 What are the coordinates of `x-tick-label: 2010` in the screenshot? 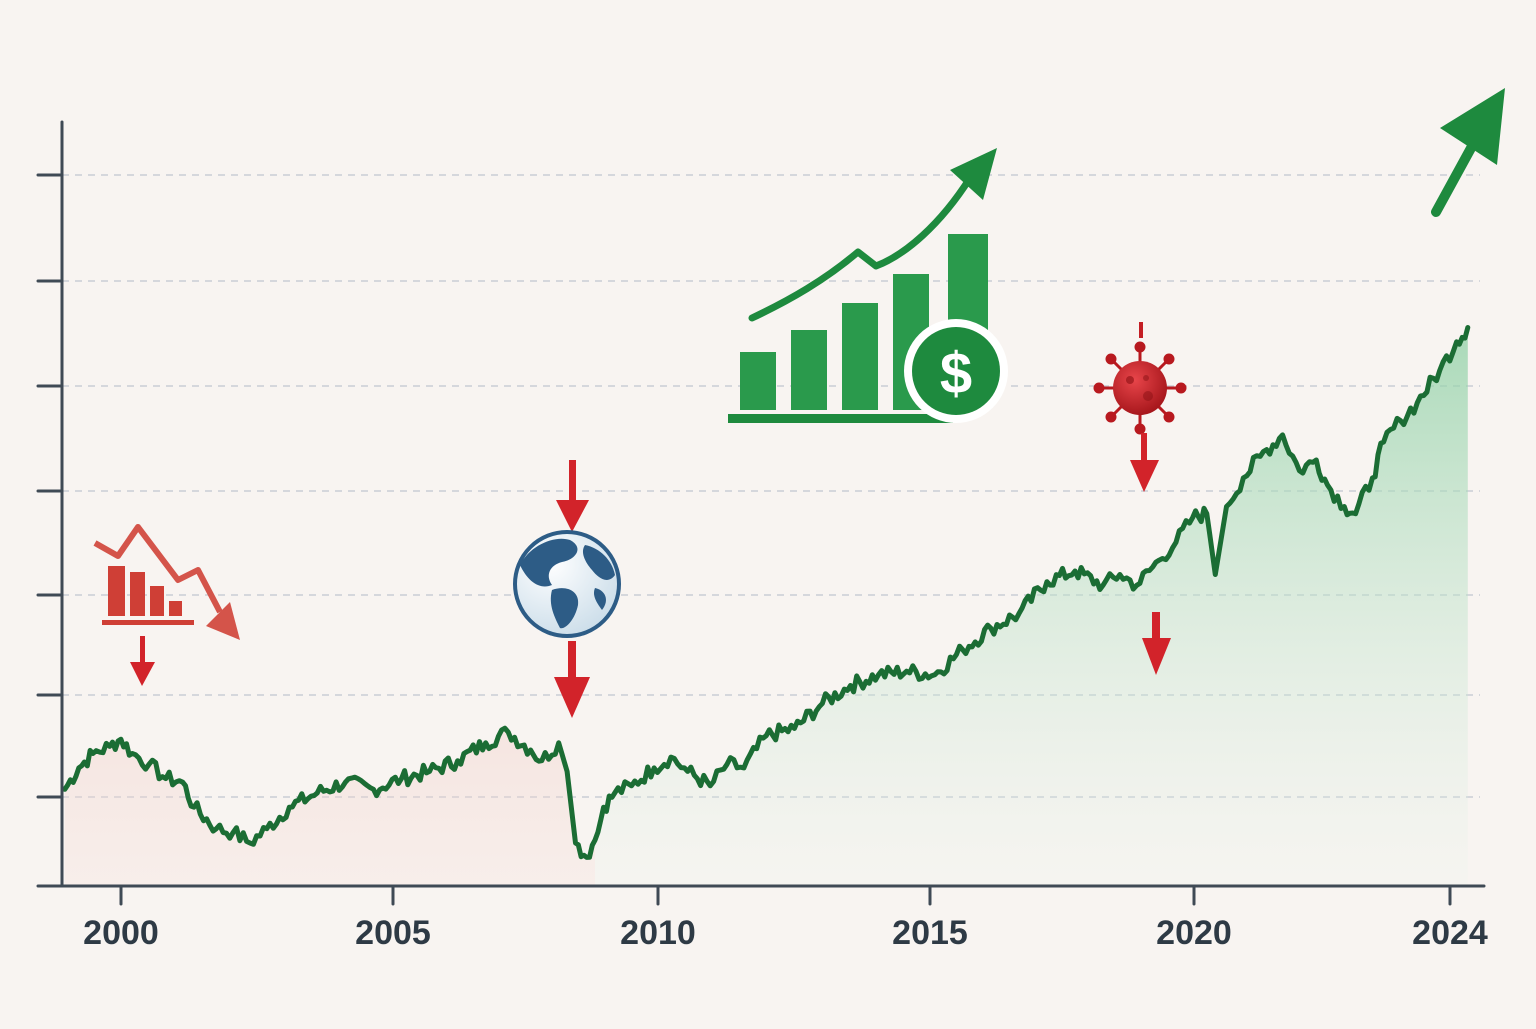 It's located at (658, 933).